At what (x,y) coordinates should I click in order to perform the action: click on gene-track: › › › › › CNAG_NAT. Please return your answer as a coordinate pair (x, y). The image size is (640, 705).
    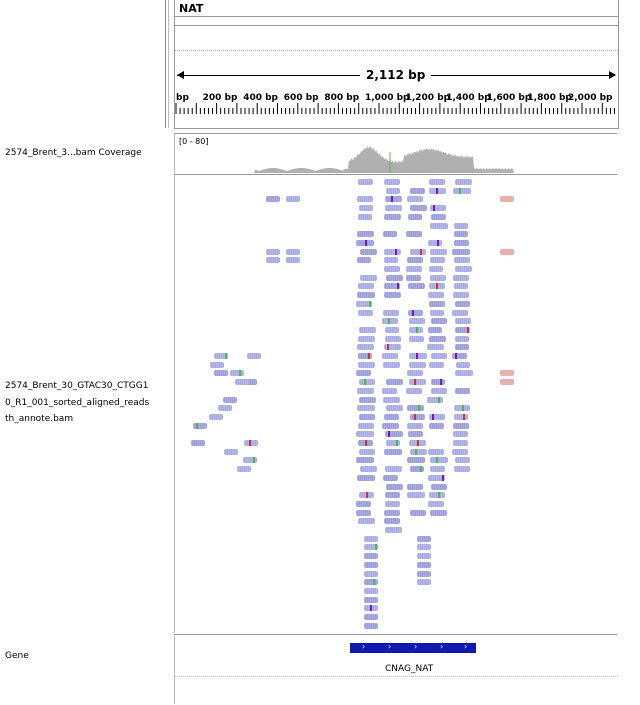
    Looking at the image, I should click on (396, 670).